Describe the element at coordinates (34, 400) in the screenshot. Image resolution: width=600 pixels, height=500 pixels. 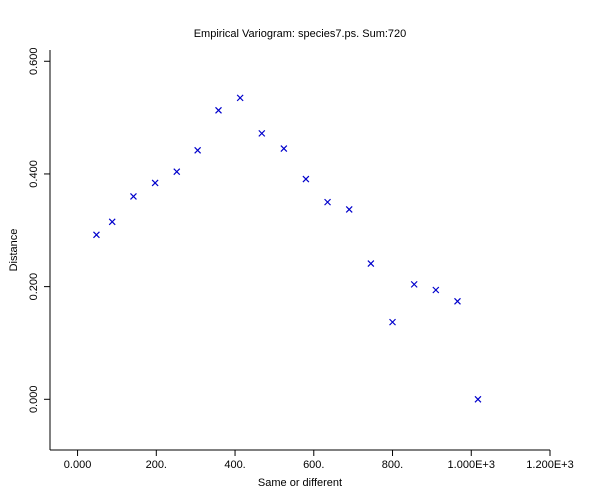
I see `y-tick-label: 0.000` at that location.